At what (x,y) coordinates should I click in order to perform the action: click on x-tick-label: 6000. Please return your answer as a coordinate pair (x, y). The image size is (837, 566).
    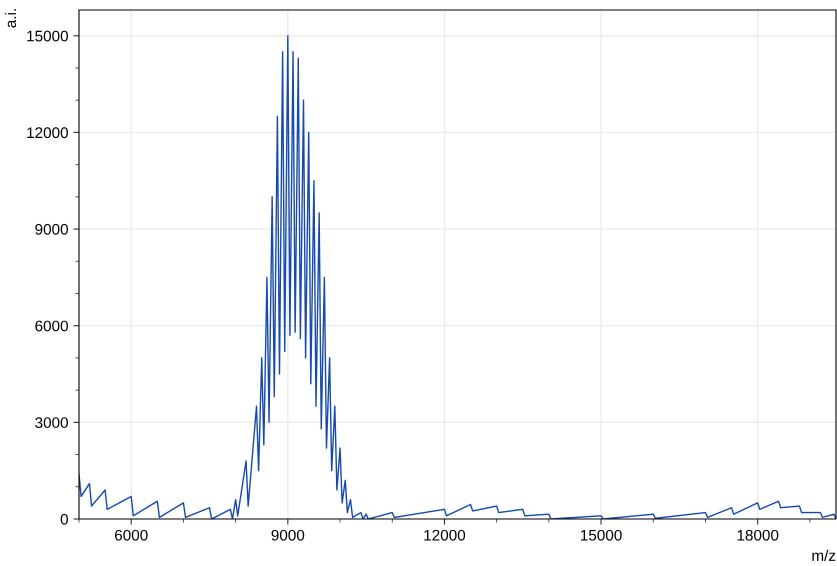
    Looking at the image, I should click on (131, 535).